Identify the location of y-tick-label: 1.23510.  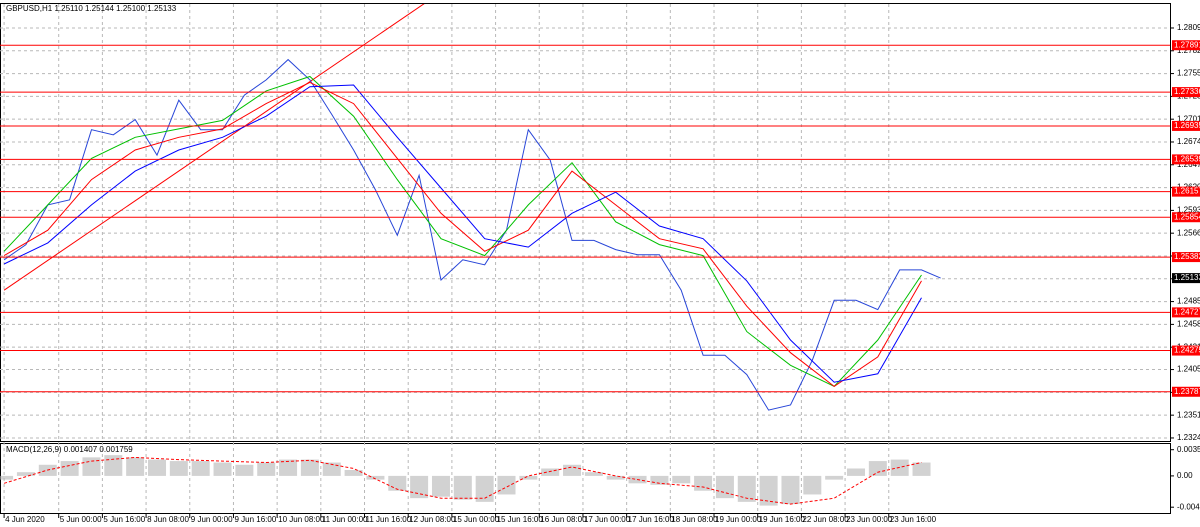
(1188, 414).